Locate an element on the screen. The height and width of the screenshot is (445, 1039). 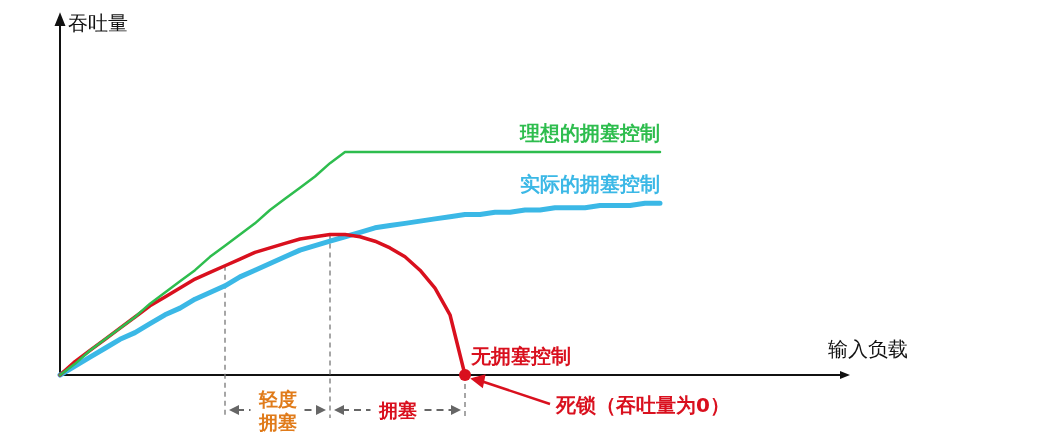
text: 输入负载 is located at coordinates (868, 349).